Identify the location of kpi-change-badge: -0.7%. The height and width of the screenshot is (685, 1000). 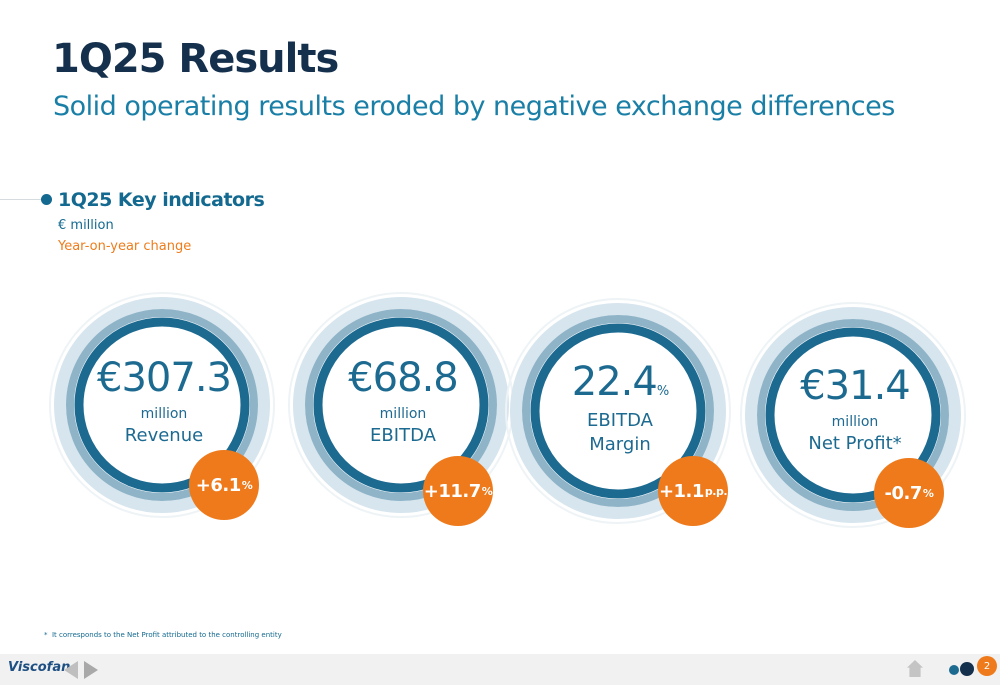
(909, 493).